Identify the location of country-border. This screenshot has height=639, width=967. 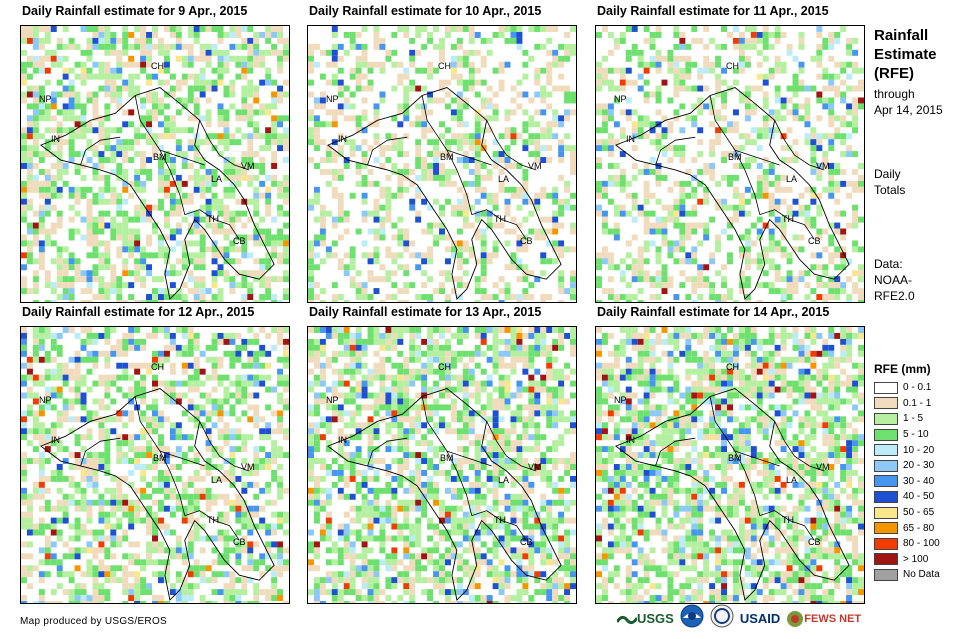
(447, 155).